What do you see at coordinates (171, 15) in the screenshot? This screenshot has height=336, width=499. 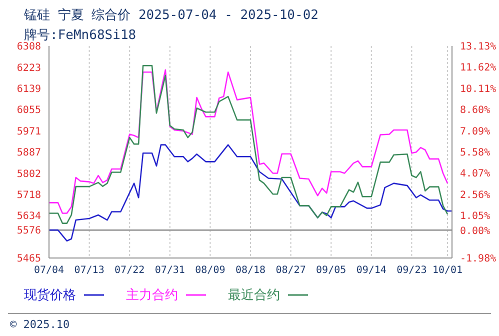 I see `chart-title: 锰硅 宁夏 综合价 2025-07-04 - 2025-10-02` at bounding box center [171, 15].